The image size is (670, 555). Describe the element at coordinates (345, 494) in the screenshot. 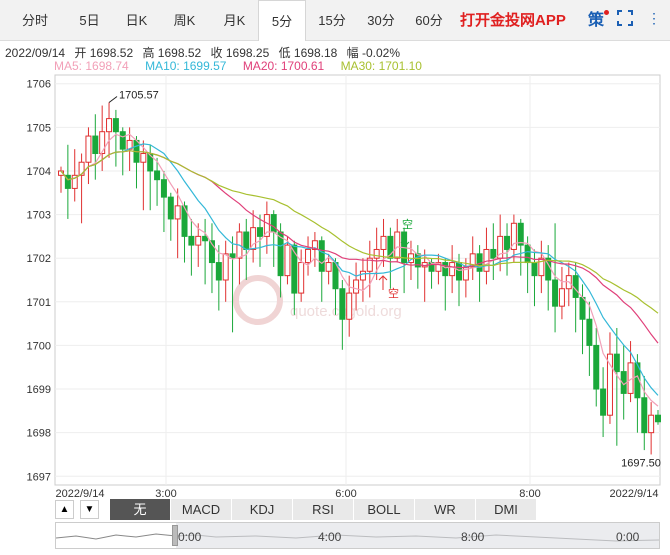

I see `x-tick-label: 6:00` at that location.